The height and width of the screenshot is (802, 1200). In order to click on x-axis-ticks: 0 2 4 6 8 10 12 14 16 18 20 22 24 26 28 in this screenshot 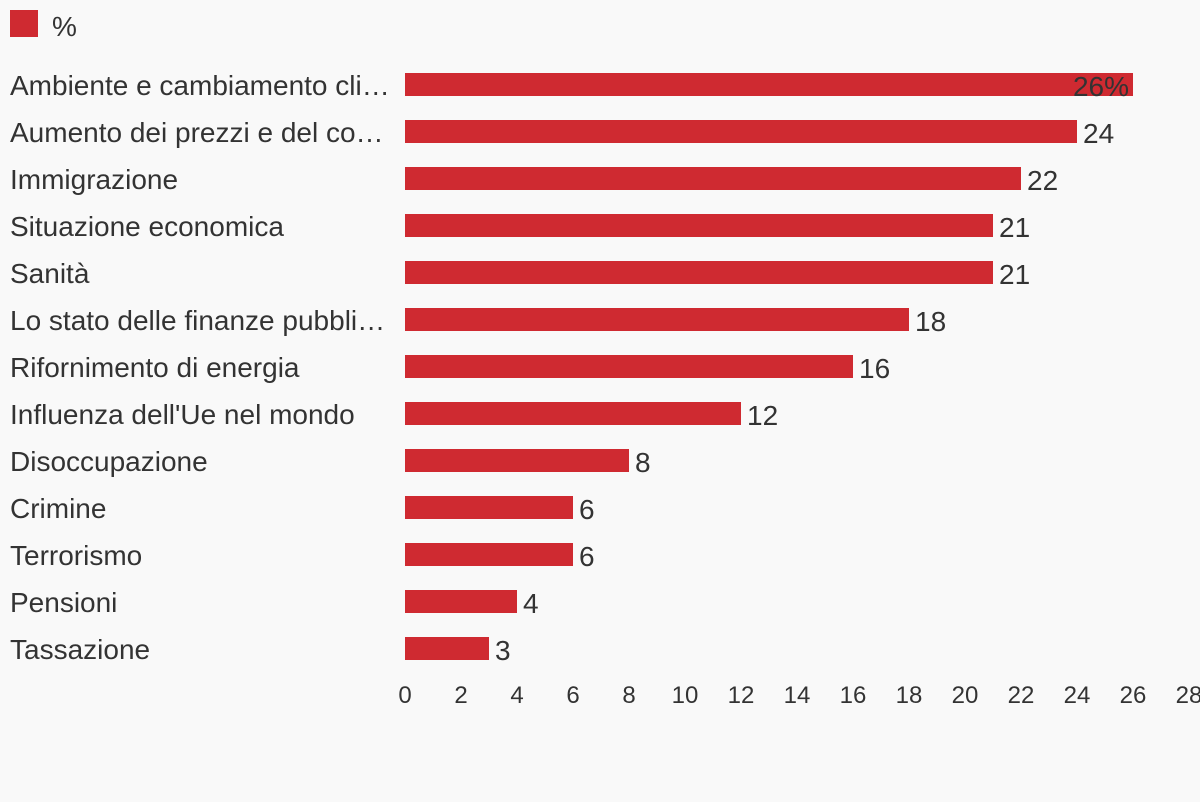, I will do `click(799, 695)`.